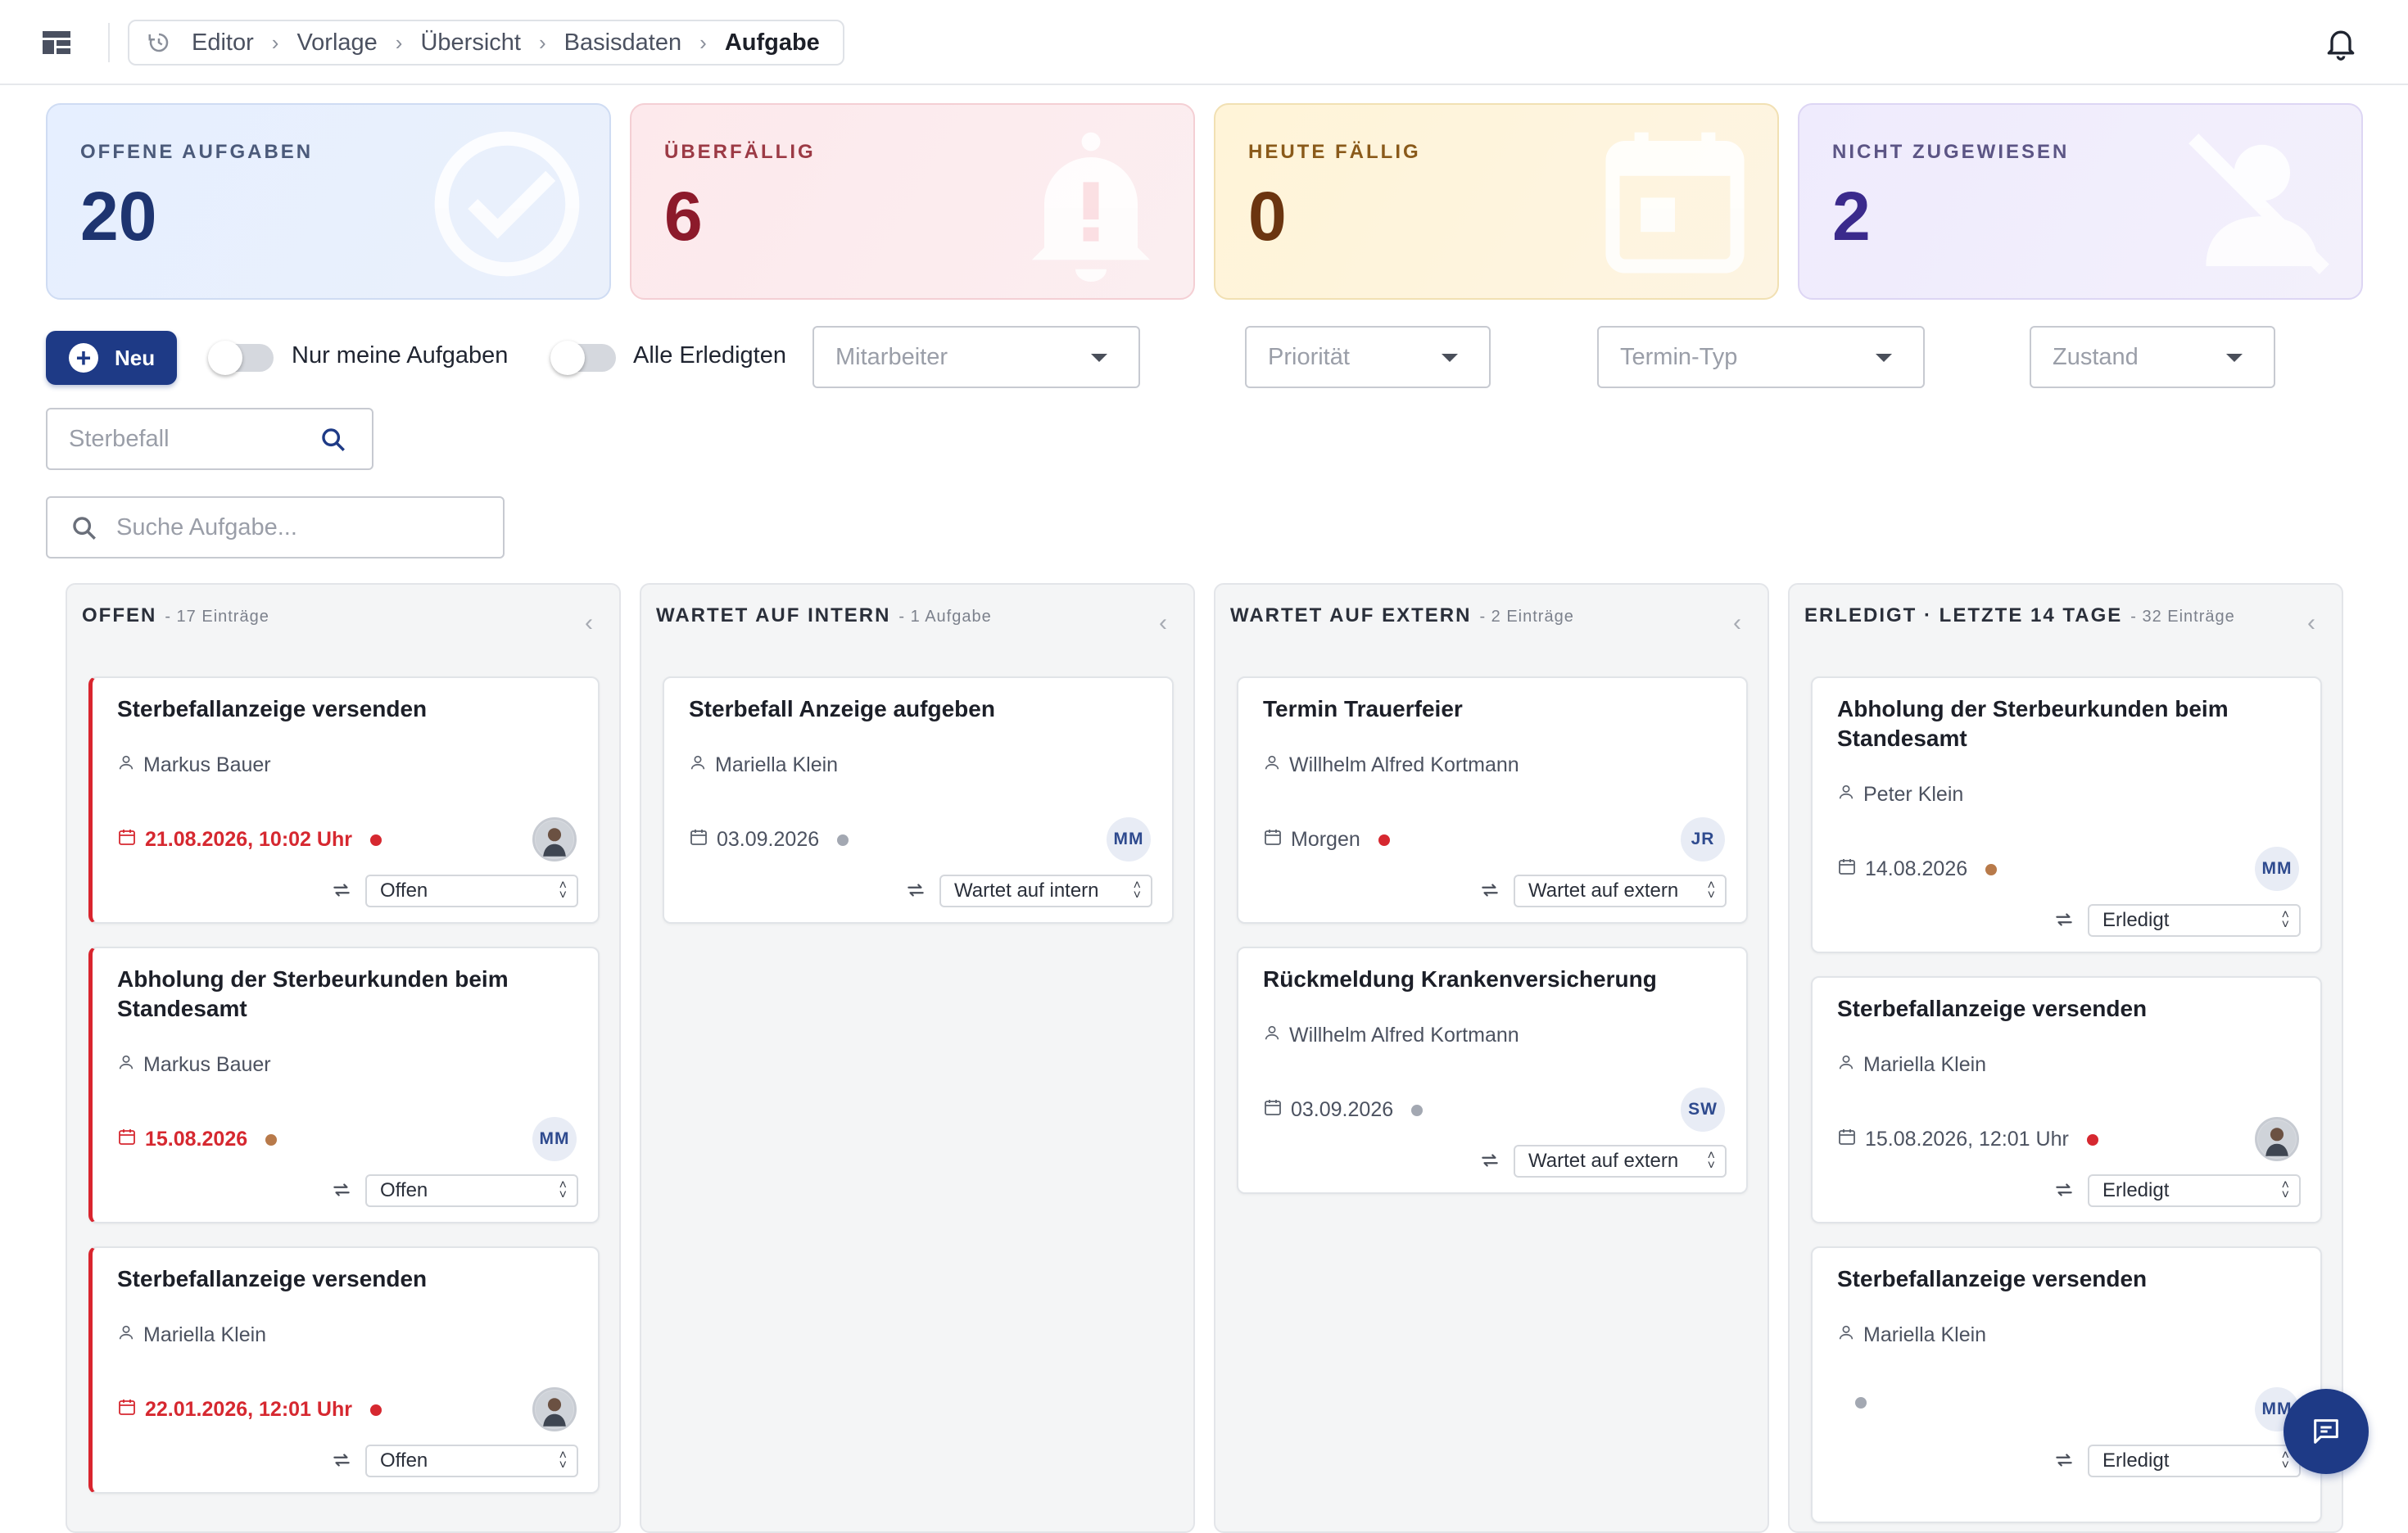 This screenshot has height=1533, width=2408. I want to click on task-person: Mariella Klein, so click(1911, 1065).